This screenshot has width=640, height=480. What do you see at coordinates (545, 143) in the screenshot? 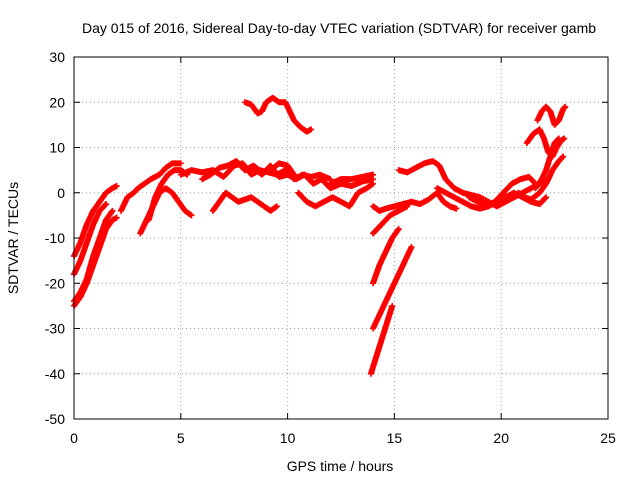
I see `series-arc24` at bounding box center [545, 143].